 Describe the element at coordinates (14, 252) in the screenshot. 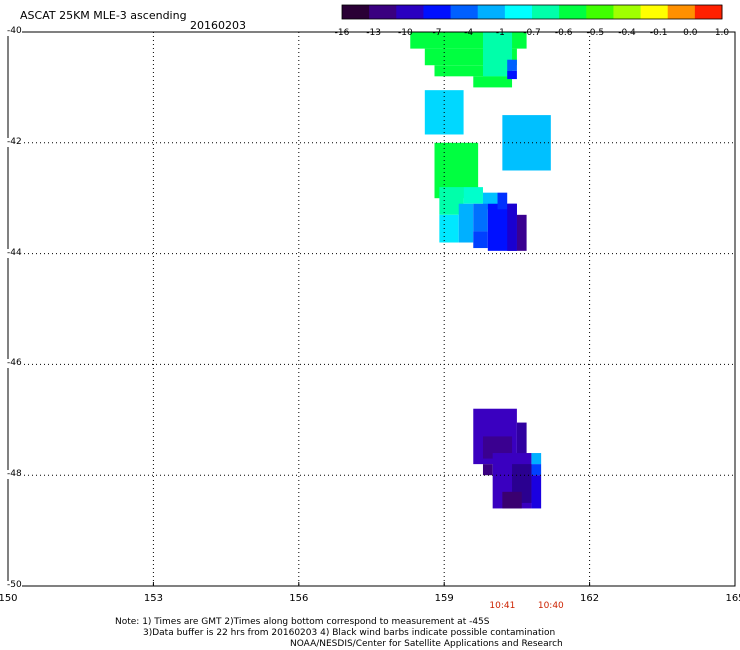

I see `y-tick-label: -44` at that location.